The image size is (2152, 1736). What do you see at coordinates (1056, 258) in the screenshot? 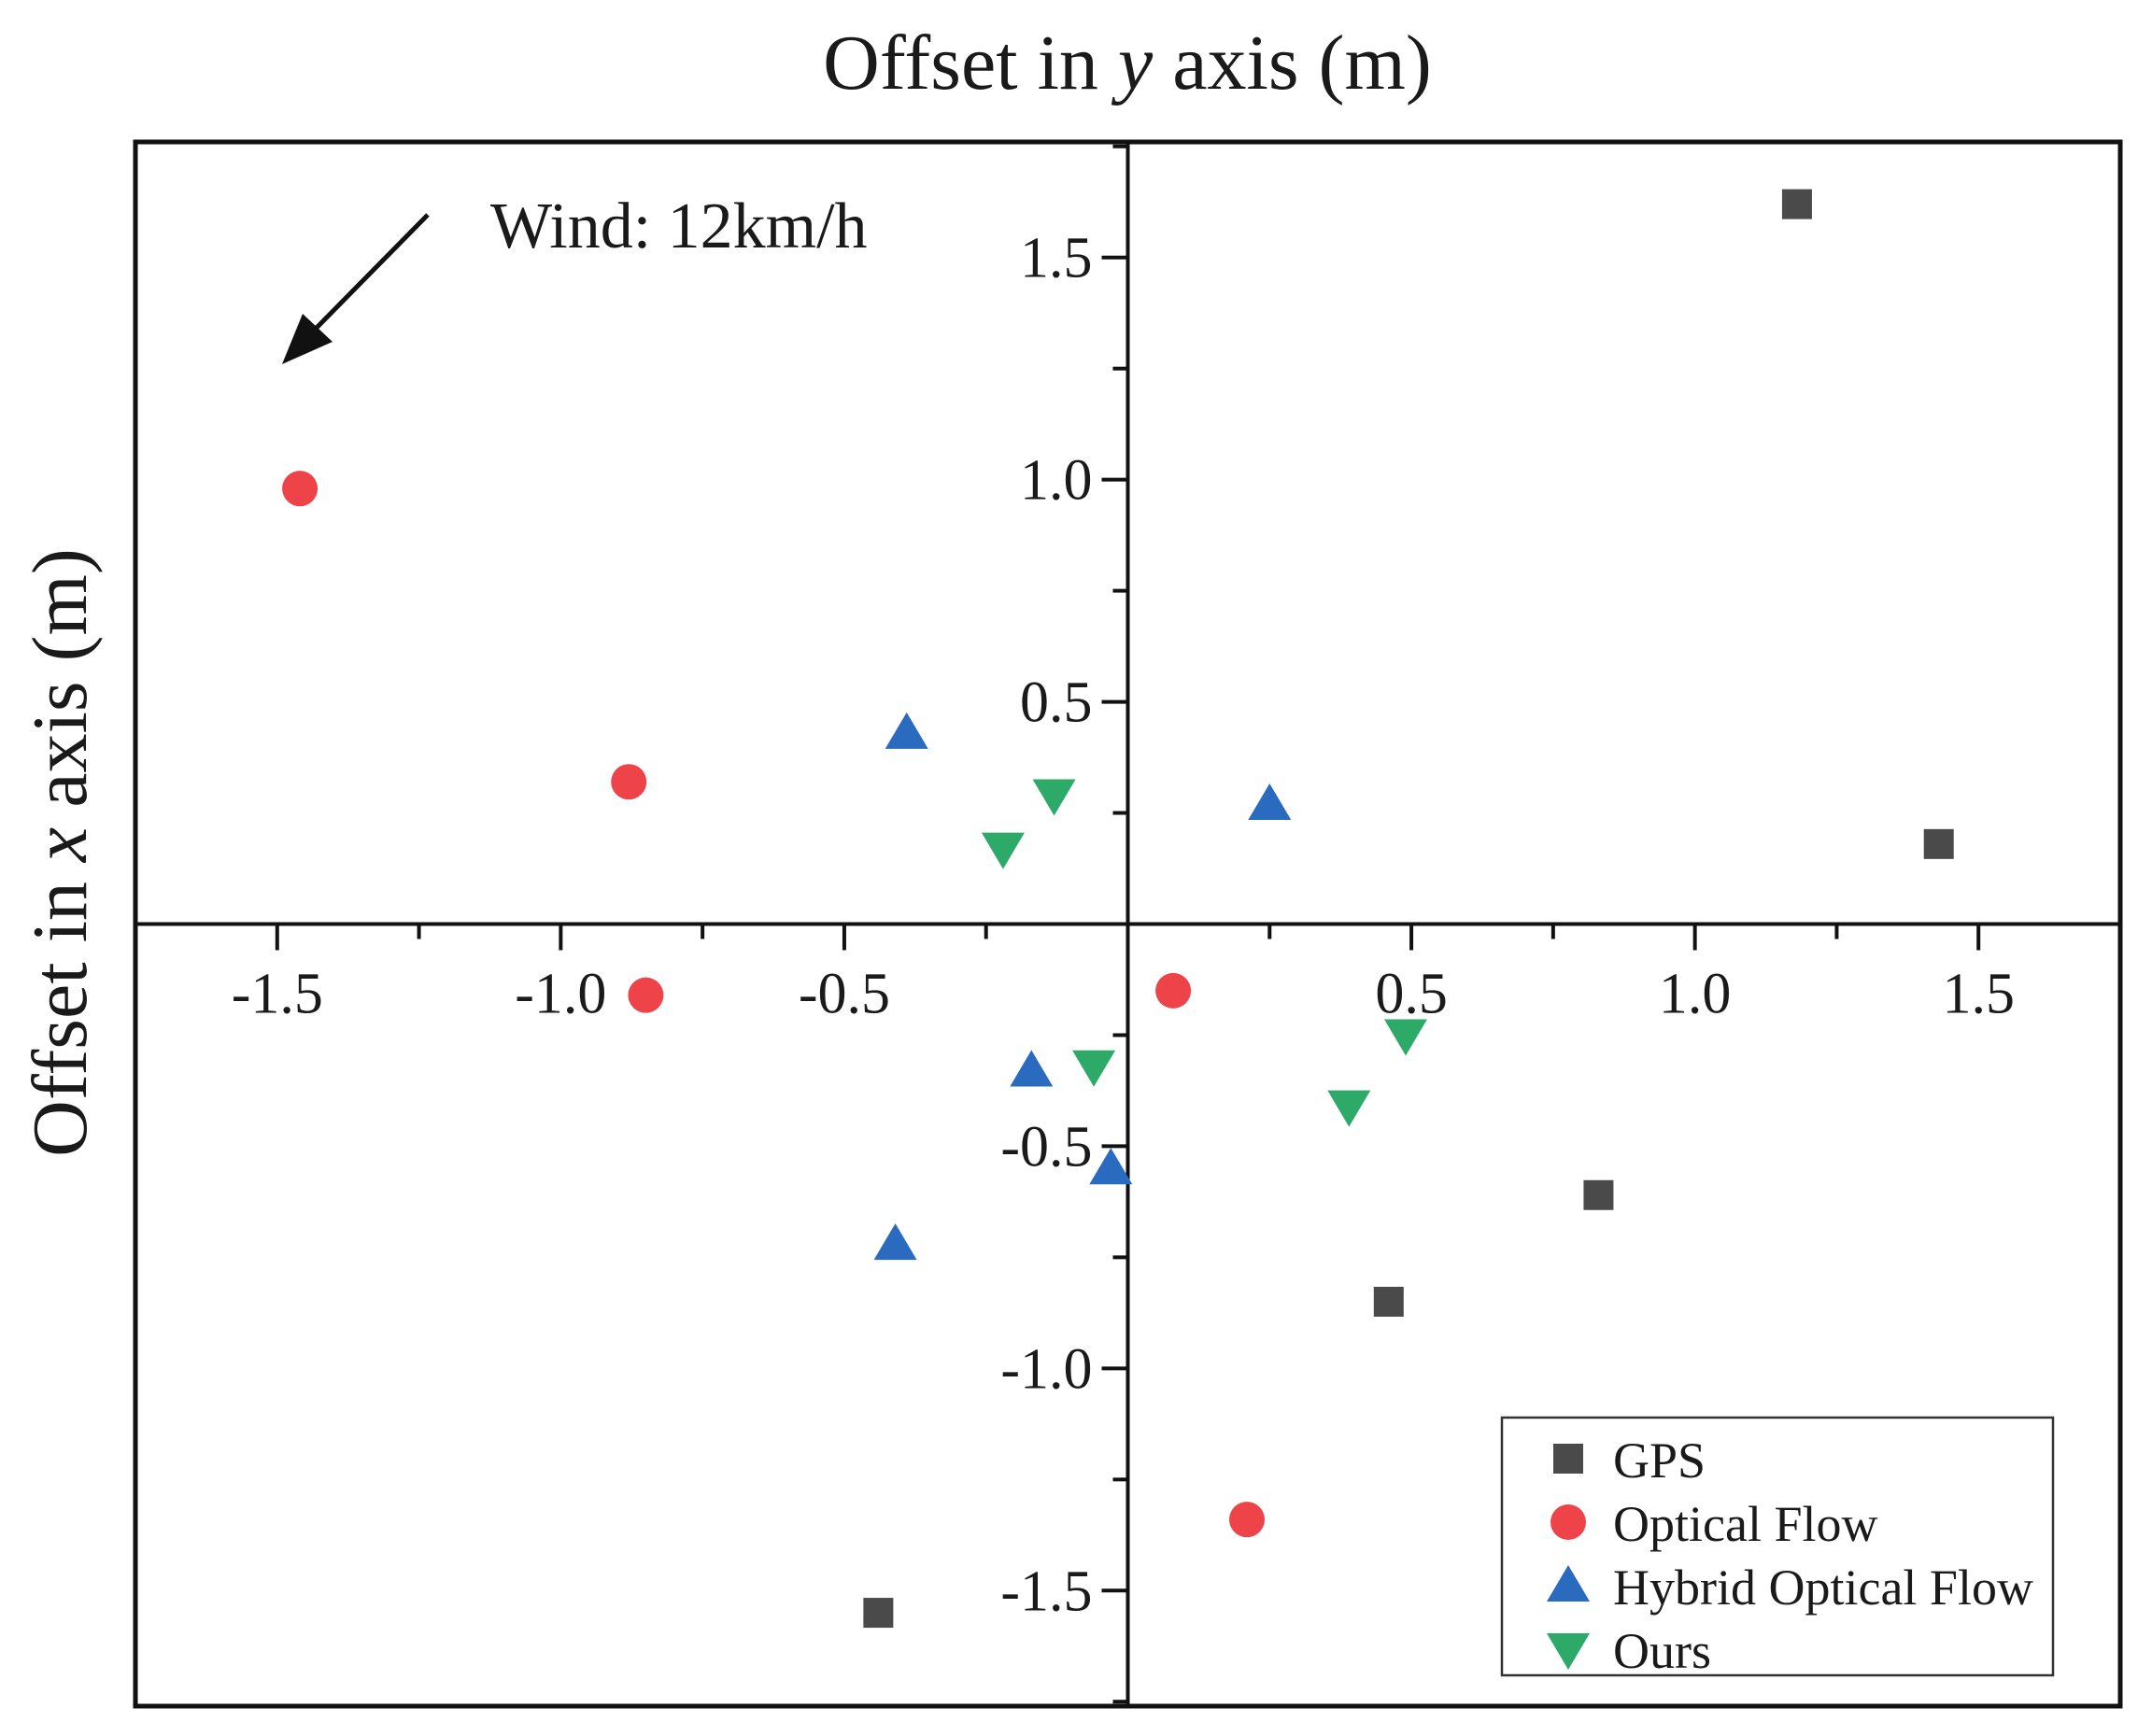
I see `y-tick-label: 1.5` at bounding box center [1056, 258].